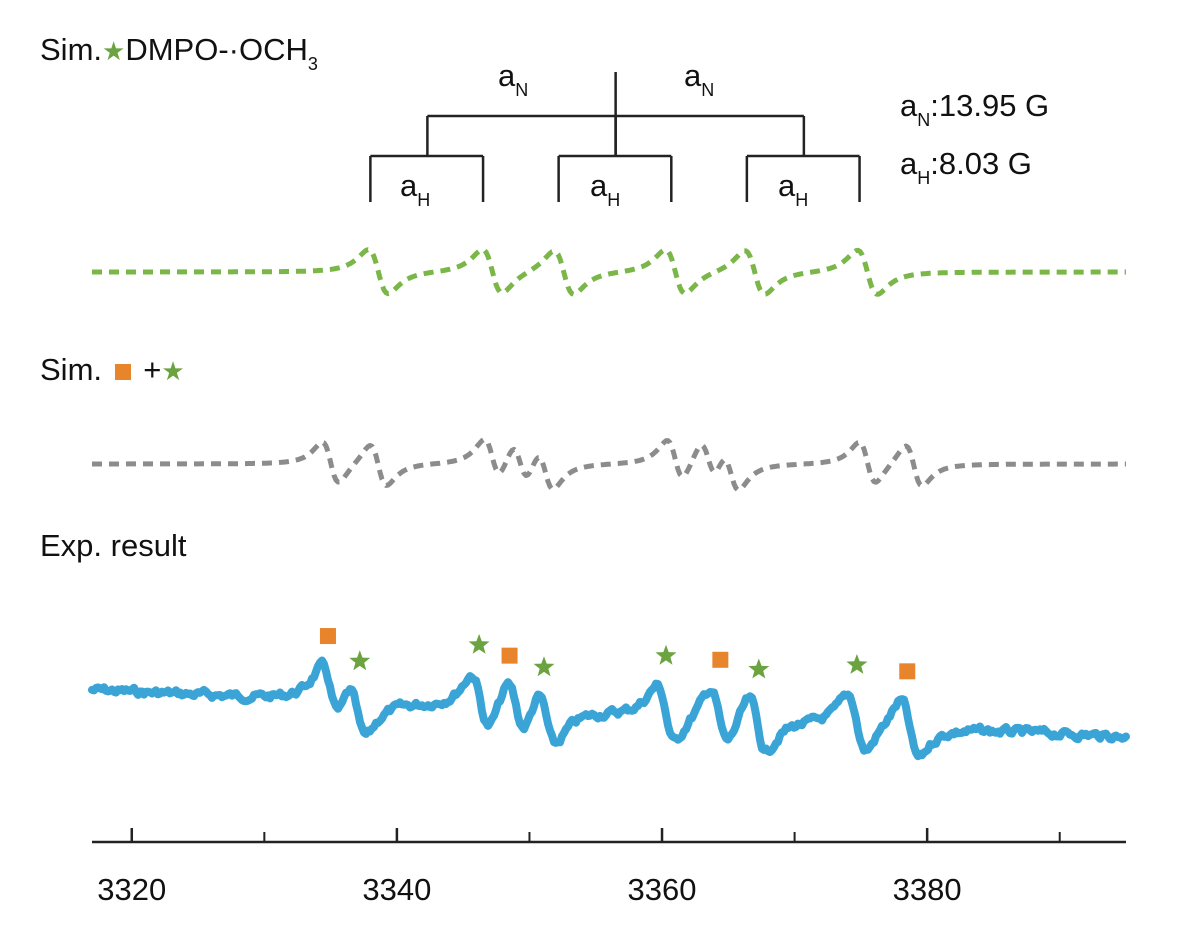  I want to click on aN-value-label: aN:13.95 G, so click(975, 109).